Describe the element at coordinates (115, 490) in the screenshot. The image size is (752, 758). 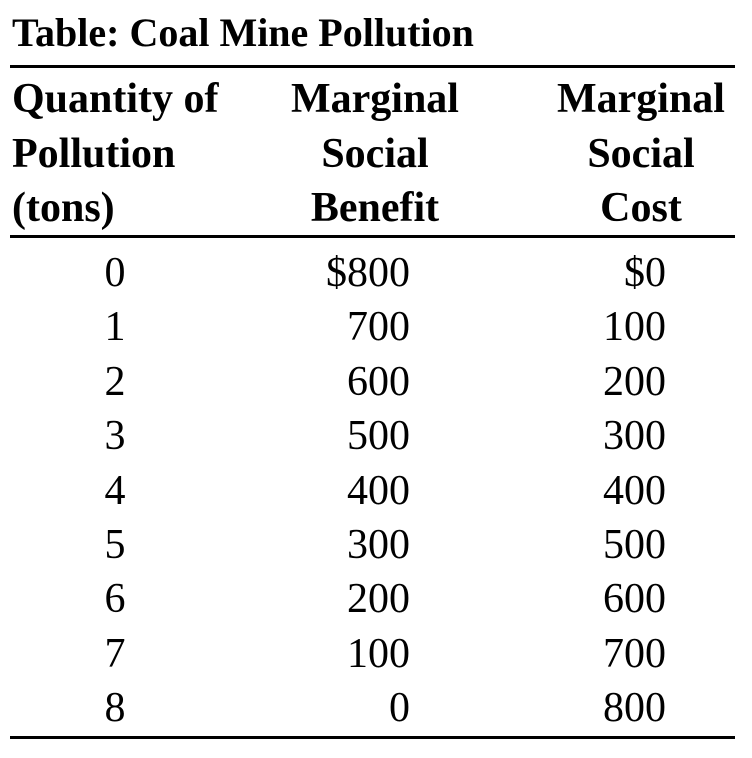
I see `cell: 4` at that location.